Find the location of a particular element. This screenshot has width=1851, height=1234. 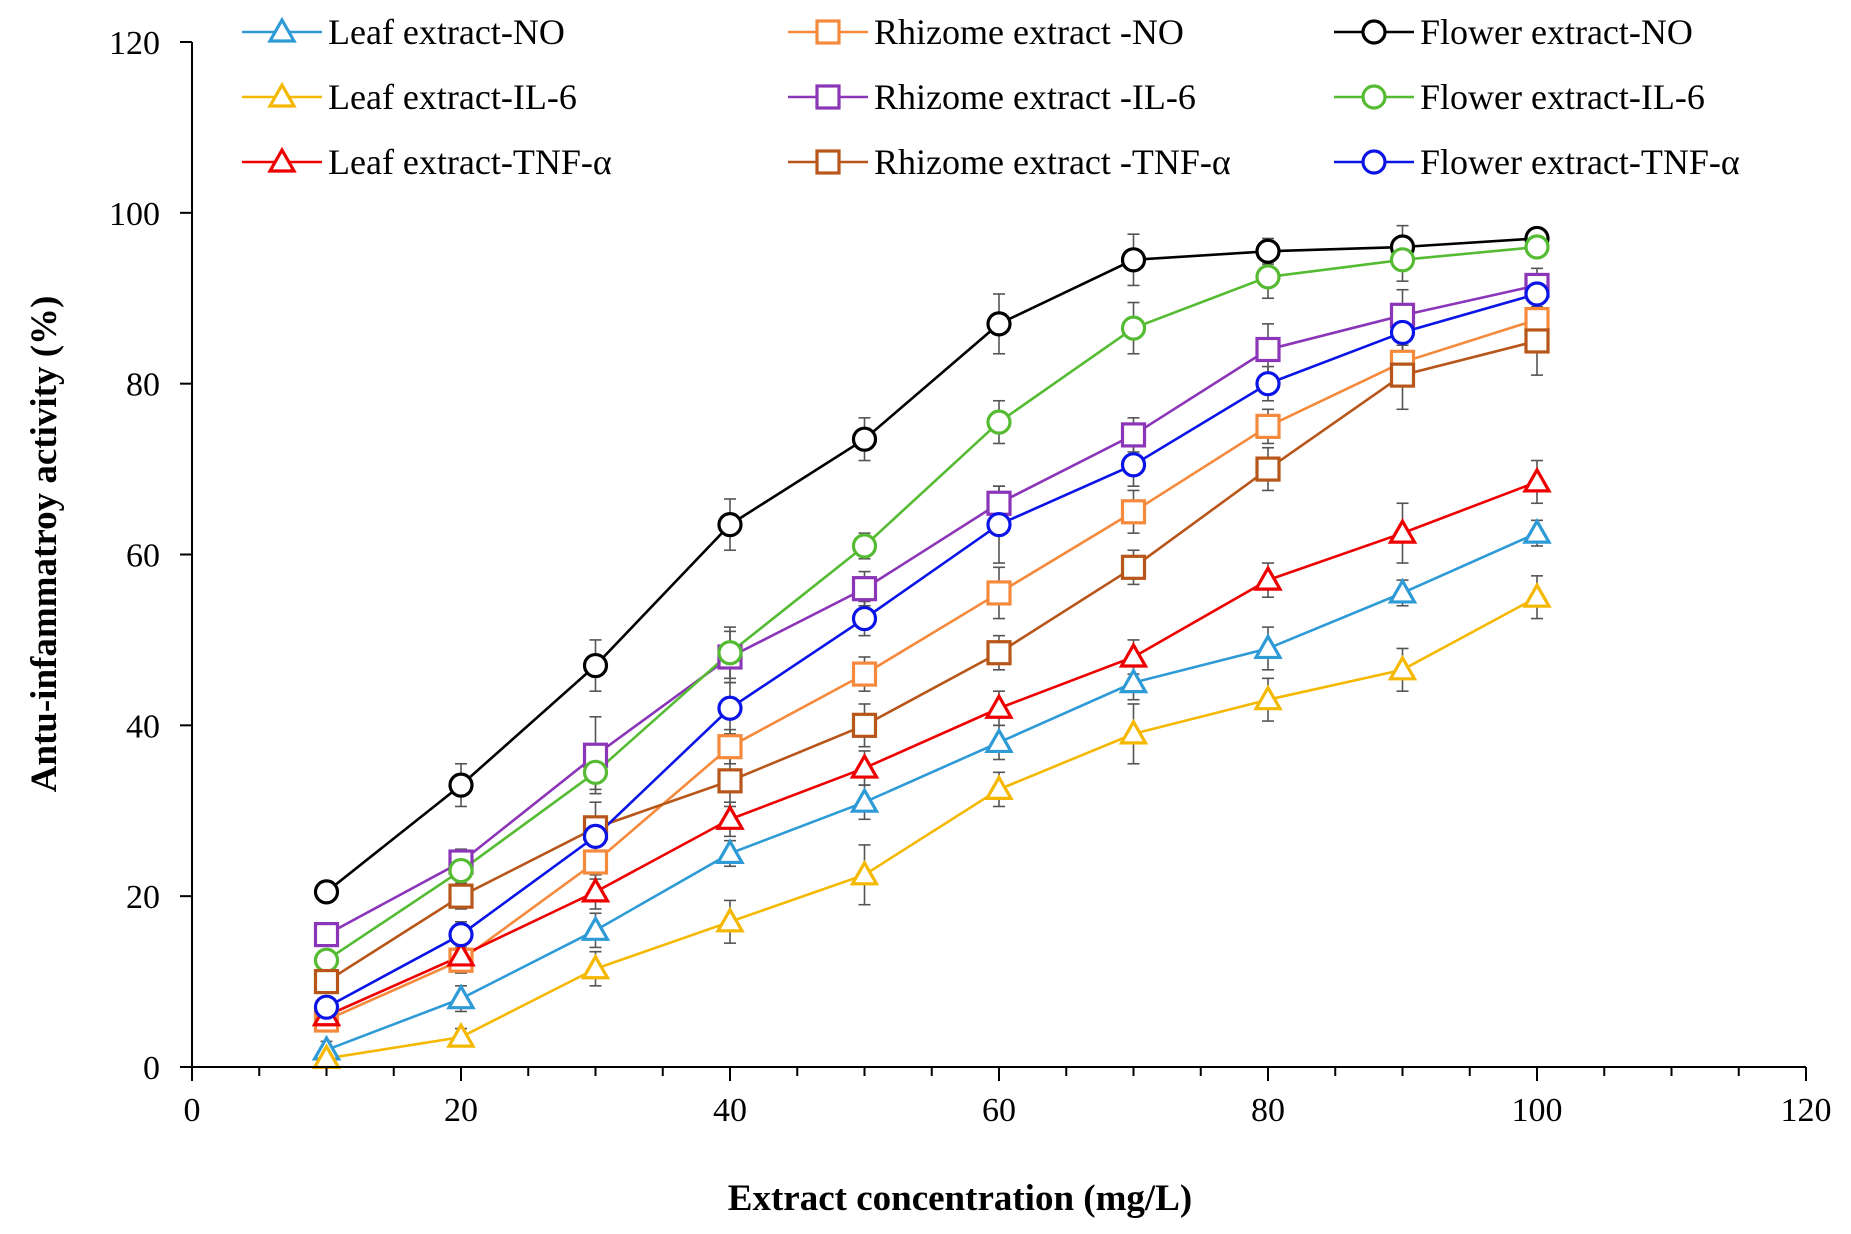

x-tick-label: 40 is located at coordinates (730, 1110).